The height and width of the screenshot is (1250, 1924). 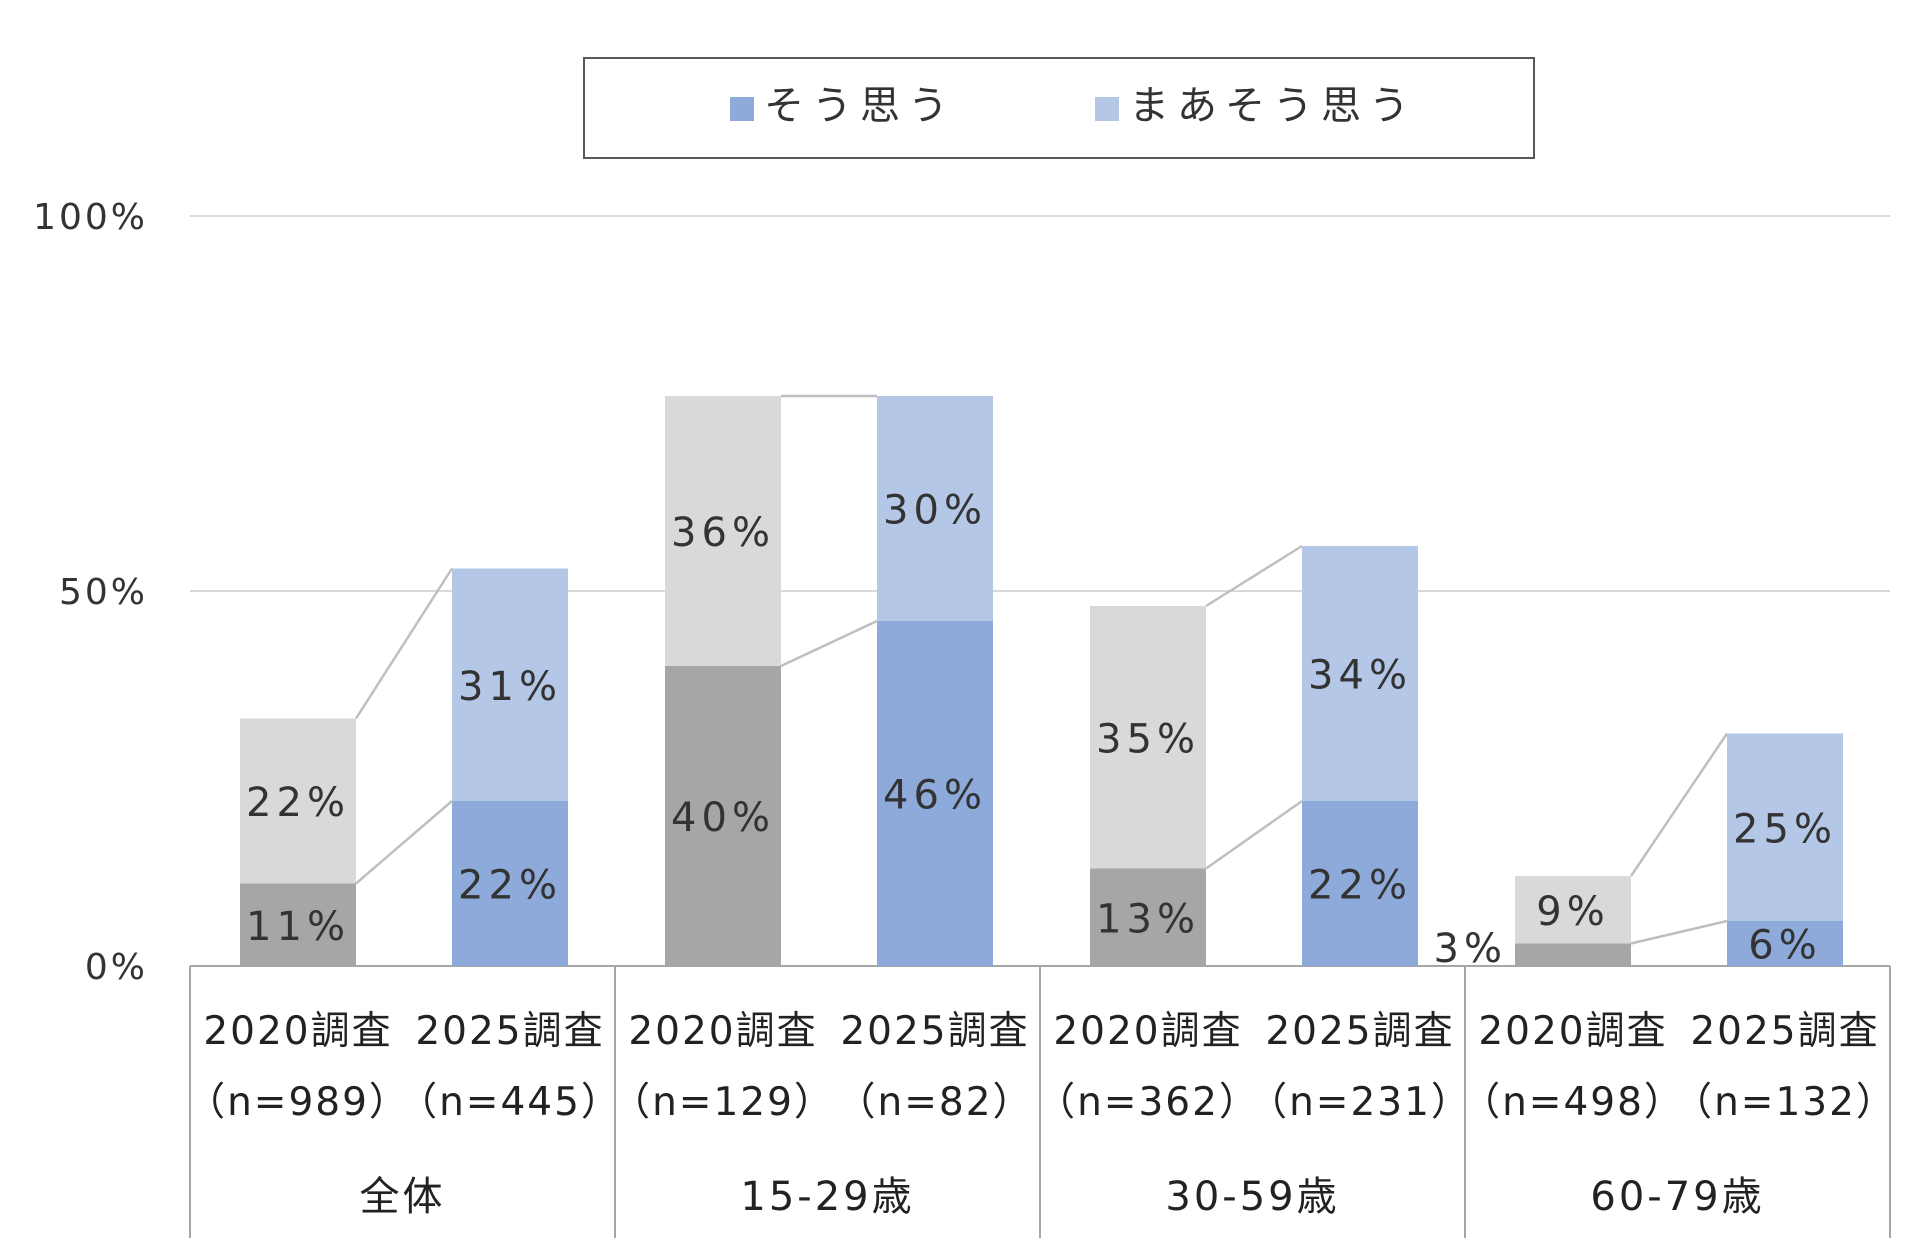 I want to click on y-tick-label: 100%, so click(x=90, y=217).